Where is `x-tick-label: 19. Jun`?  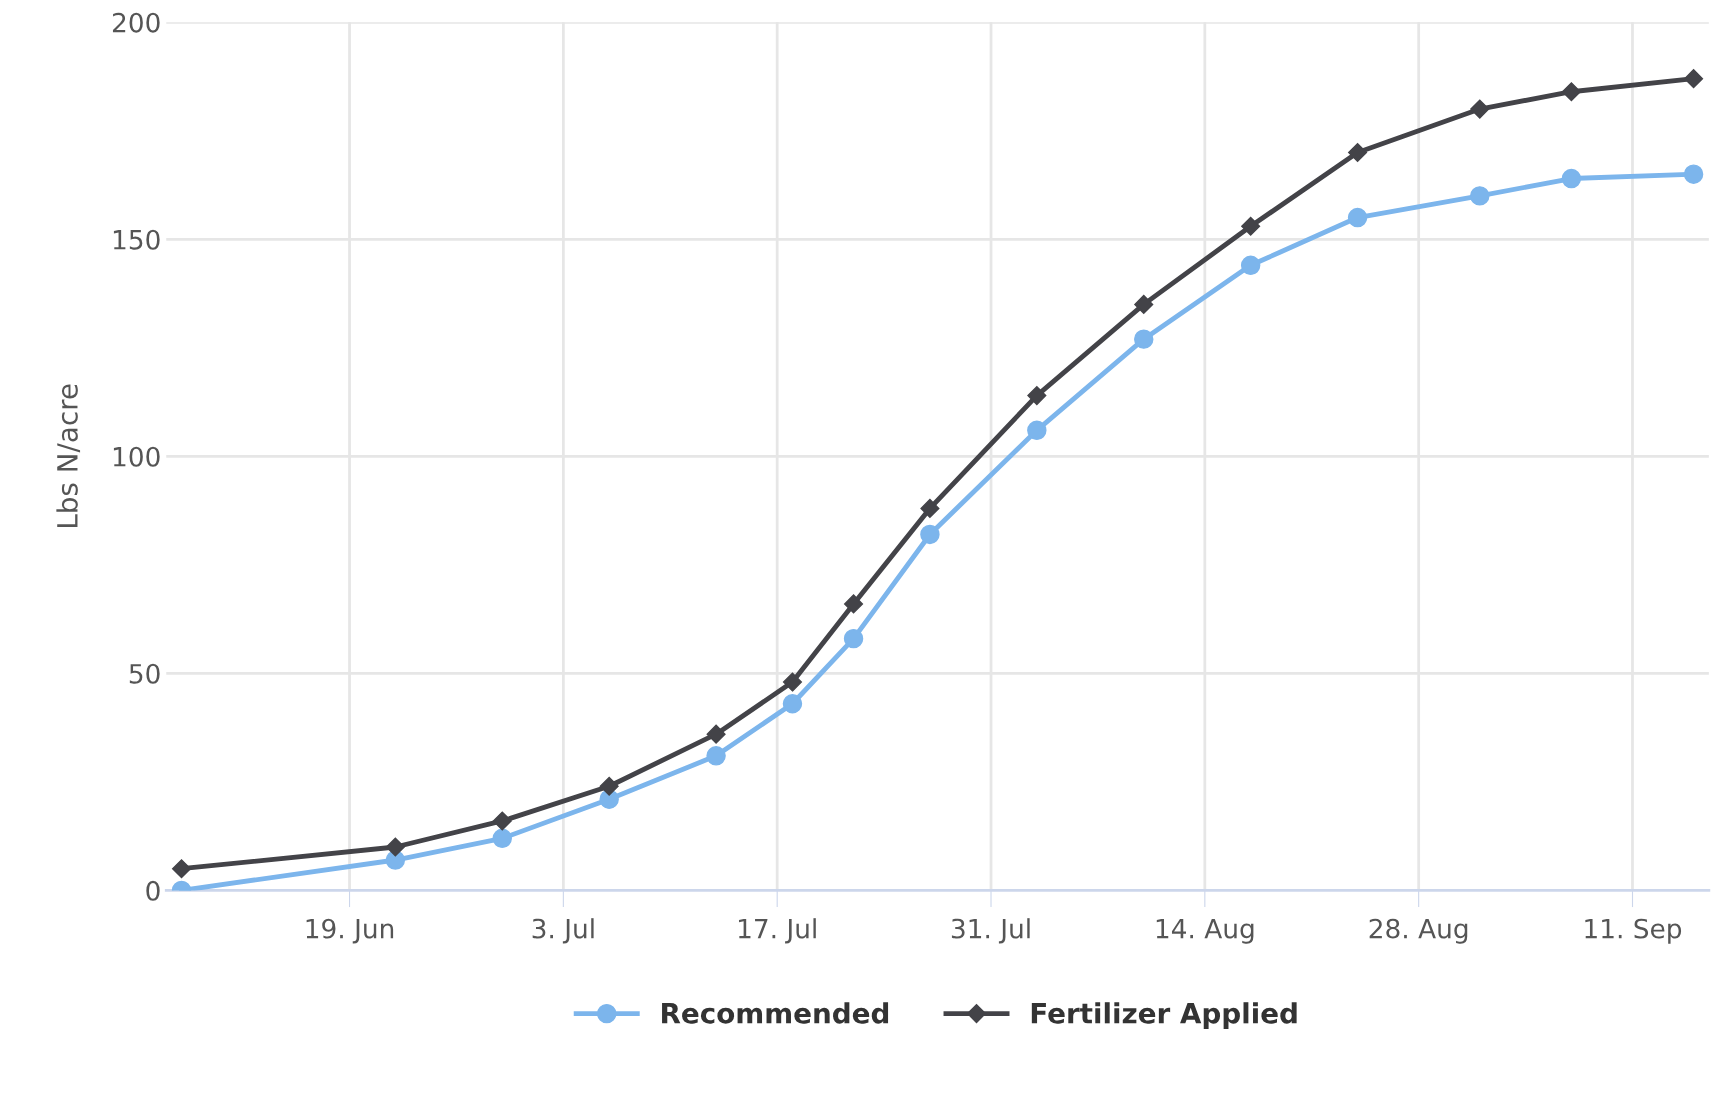 x-tick-label: 19. Jun is located at coordinates (350, 931).